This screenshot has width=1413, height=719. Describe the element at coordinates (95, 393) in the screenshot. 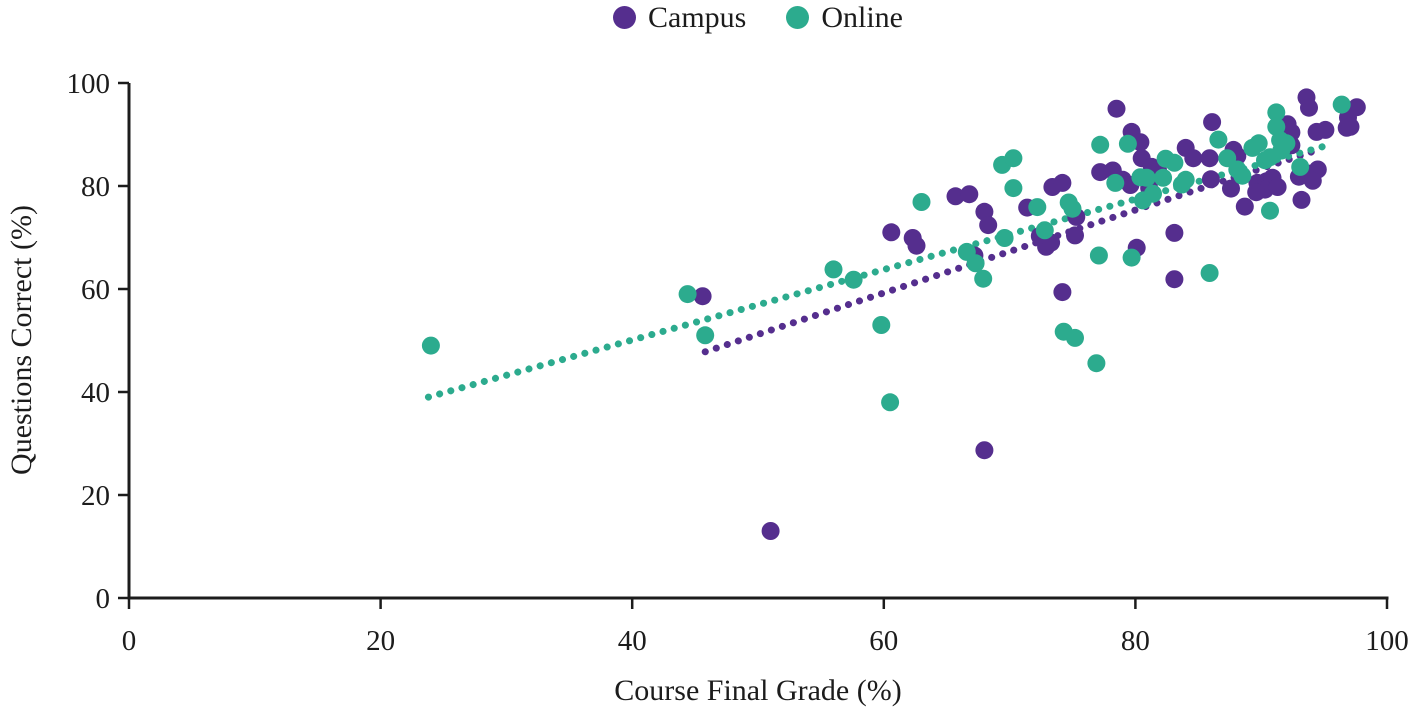

I see `y-tick-label: 40` at that location.